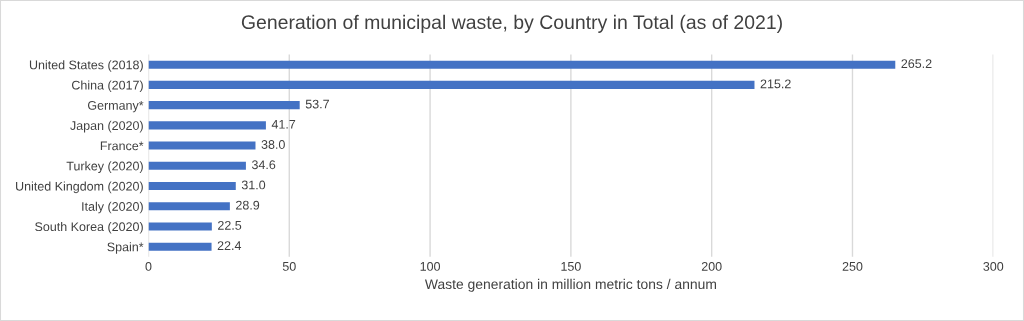  What do you see at coordinates (79, 187) in the screenshot?
I see `y-tick-label: United Kingdom (2020)` at bounding box center [79, 187].